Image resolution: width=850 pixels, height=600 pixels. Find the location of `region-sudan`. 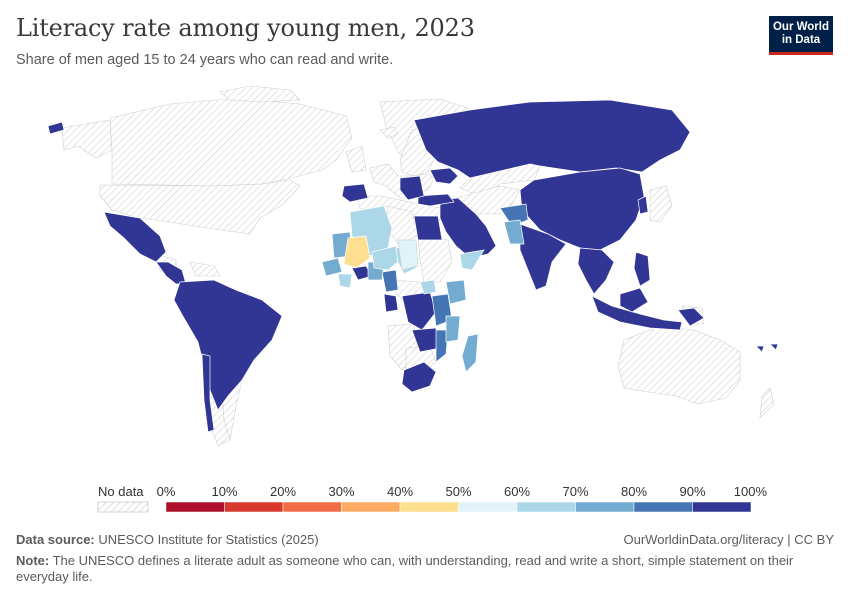

region-sudan is located at coordinates (435, 259).